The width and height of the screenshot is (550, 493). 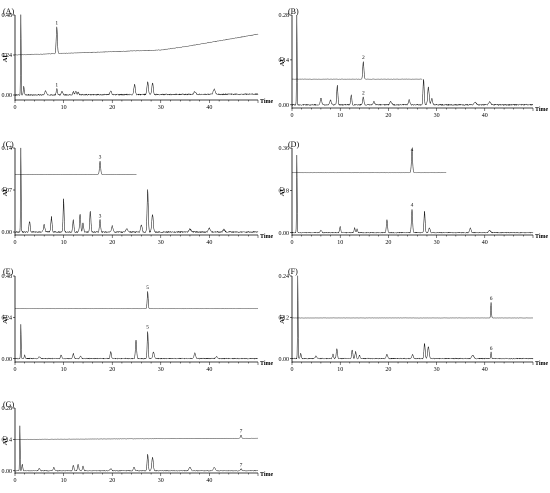 What do you see at coordinates (293, 144) in the screenshot?
I see `panel-label: (D)` at bounding box center [293, 144].